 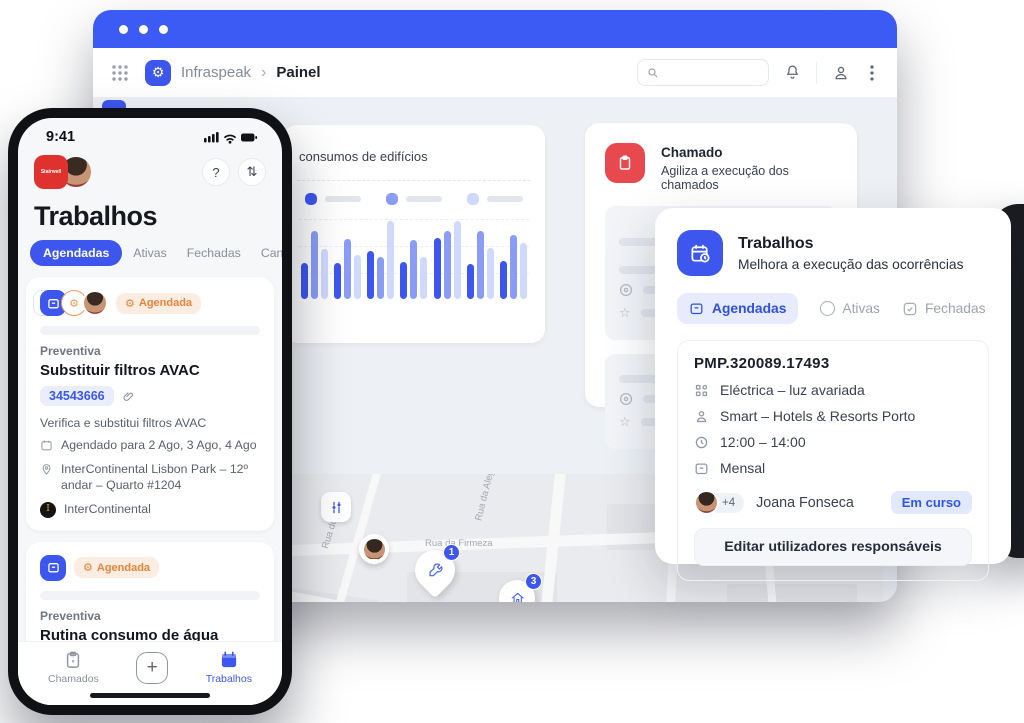 I want to click on bar-group, so click(x=314, y=265).